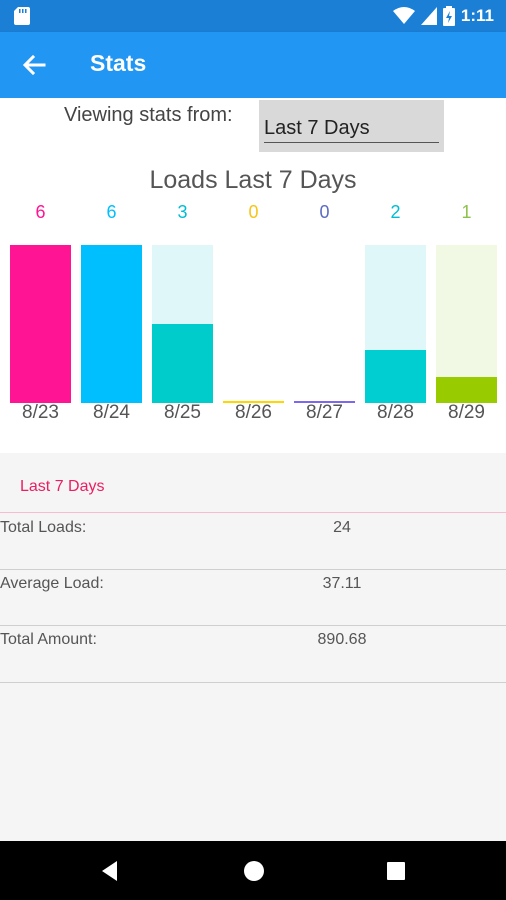 This screenshot has width=506, height=900. I want to click on navigation-bar, so click(253, 870).